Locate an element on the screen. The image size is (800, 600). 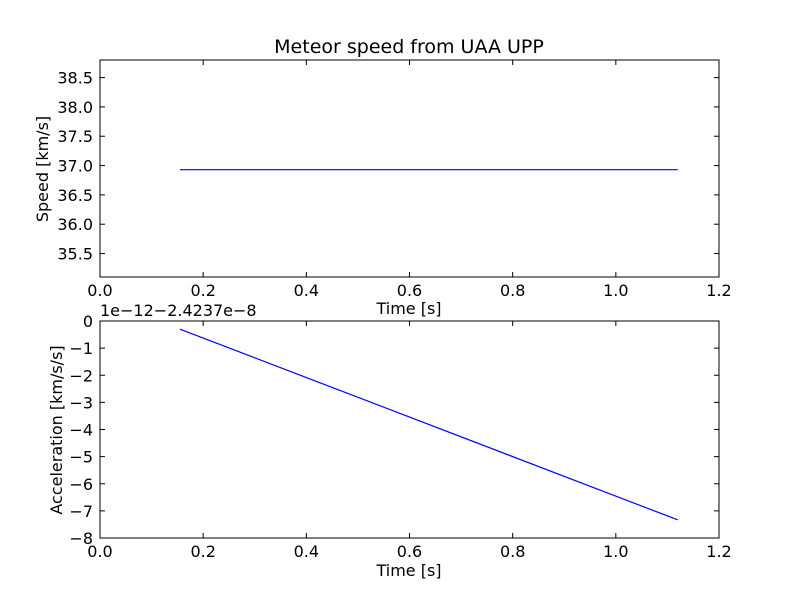
acceleration-x-tick-label: 0.4 is located at coordinates (306, 551).